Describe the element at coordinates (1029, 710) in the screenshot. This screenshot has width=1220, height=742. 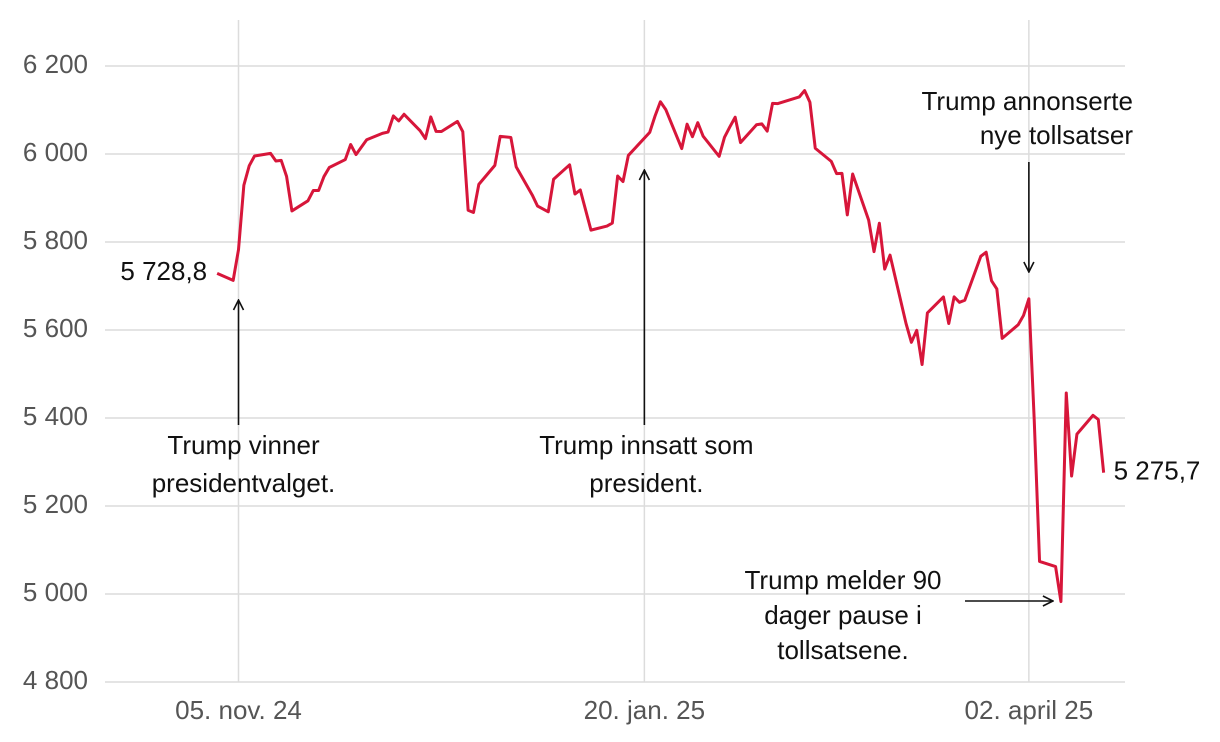
I see `x-tick-label: 02. april 25` at that location.